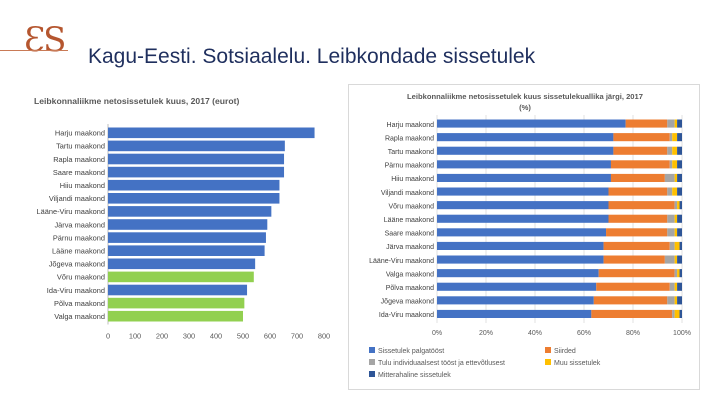  What do you see at coordinates (178, 290) in the screenshot?
I see `bar-ida-viru-maakond` at bounding box center [178, 290].